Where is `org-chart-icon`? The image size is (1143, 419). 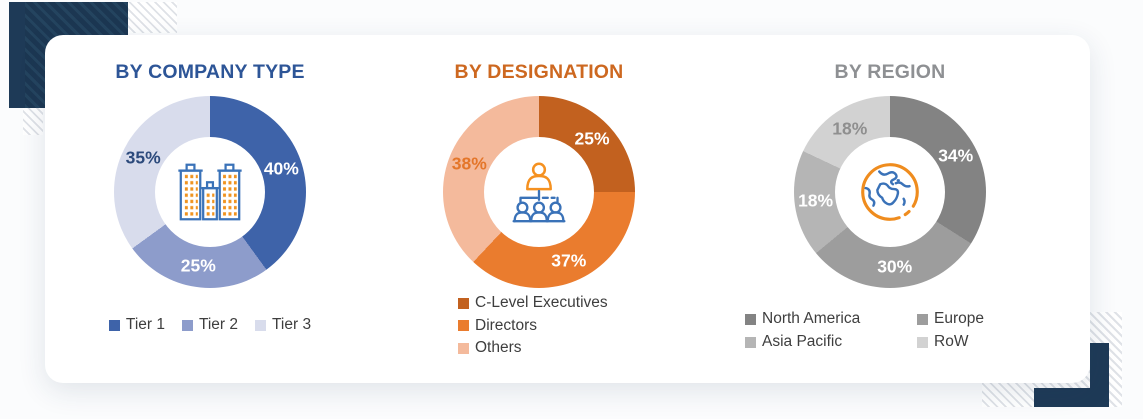 org-chart-icon is located at coordinates (539, 192).